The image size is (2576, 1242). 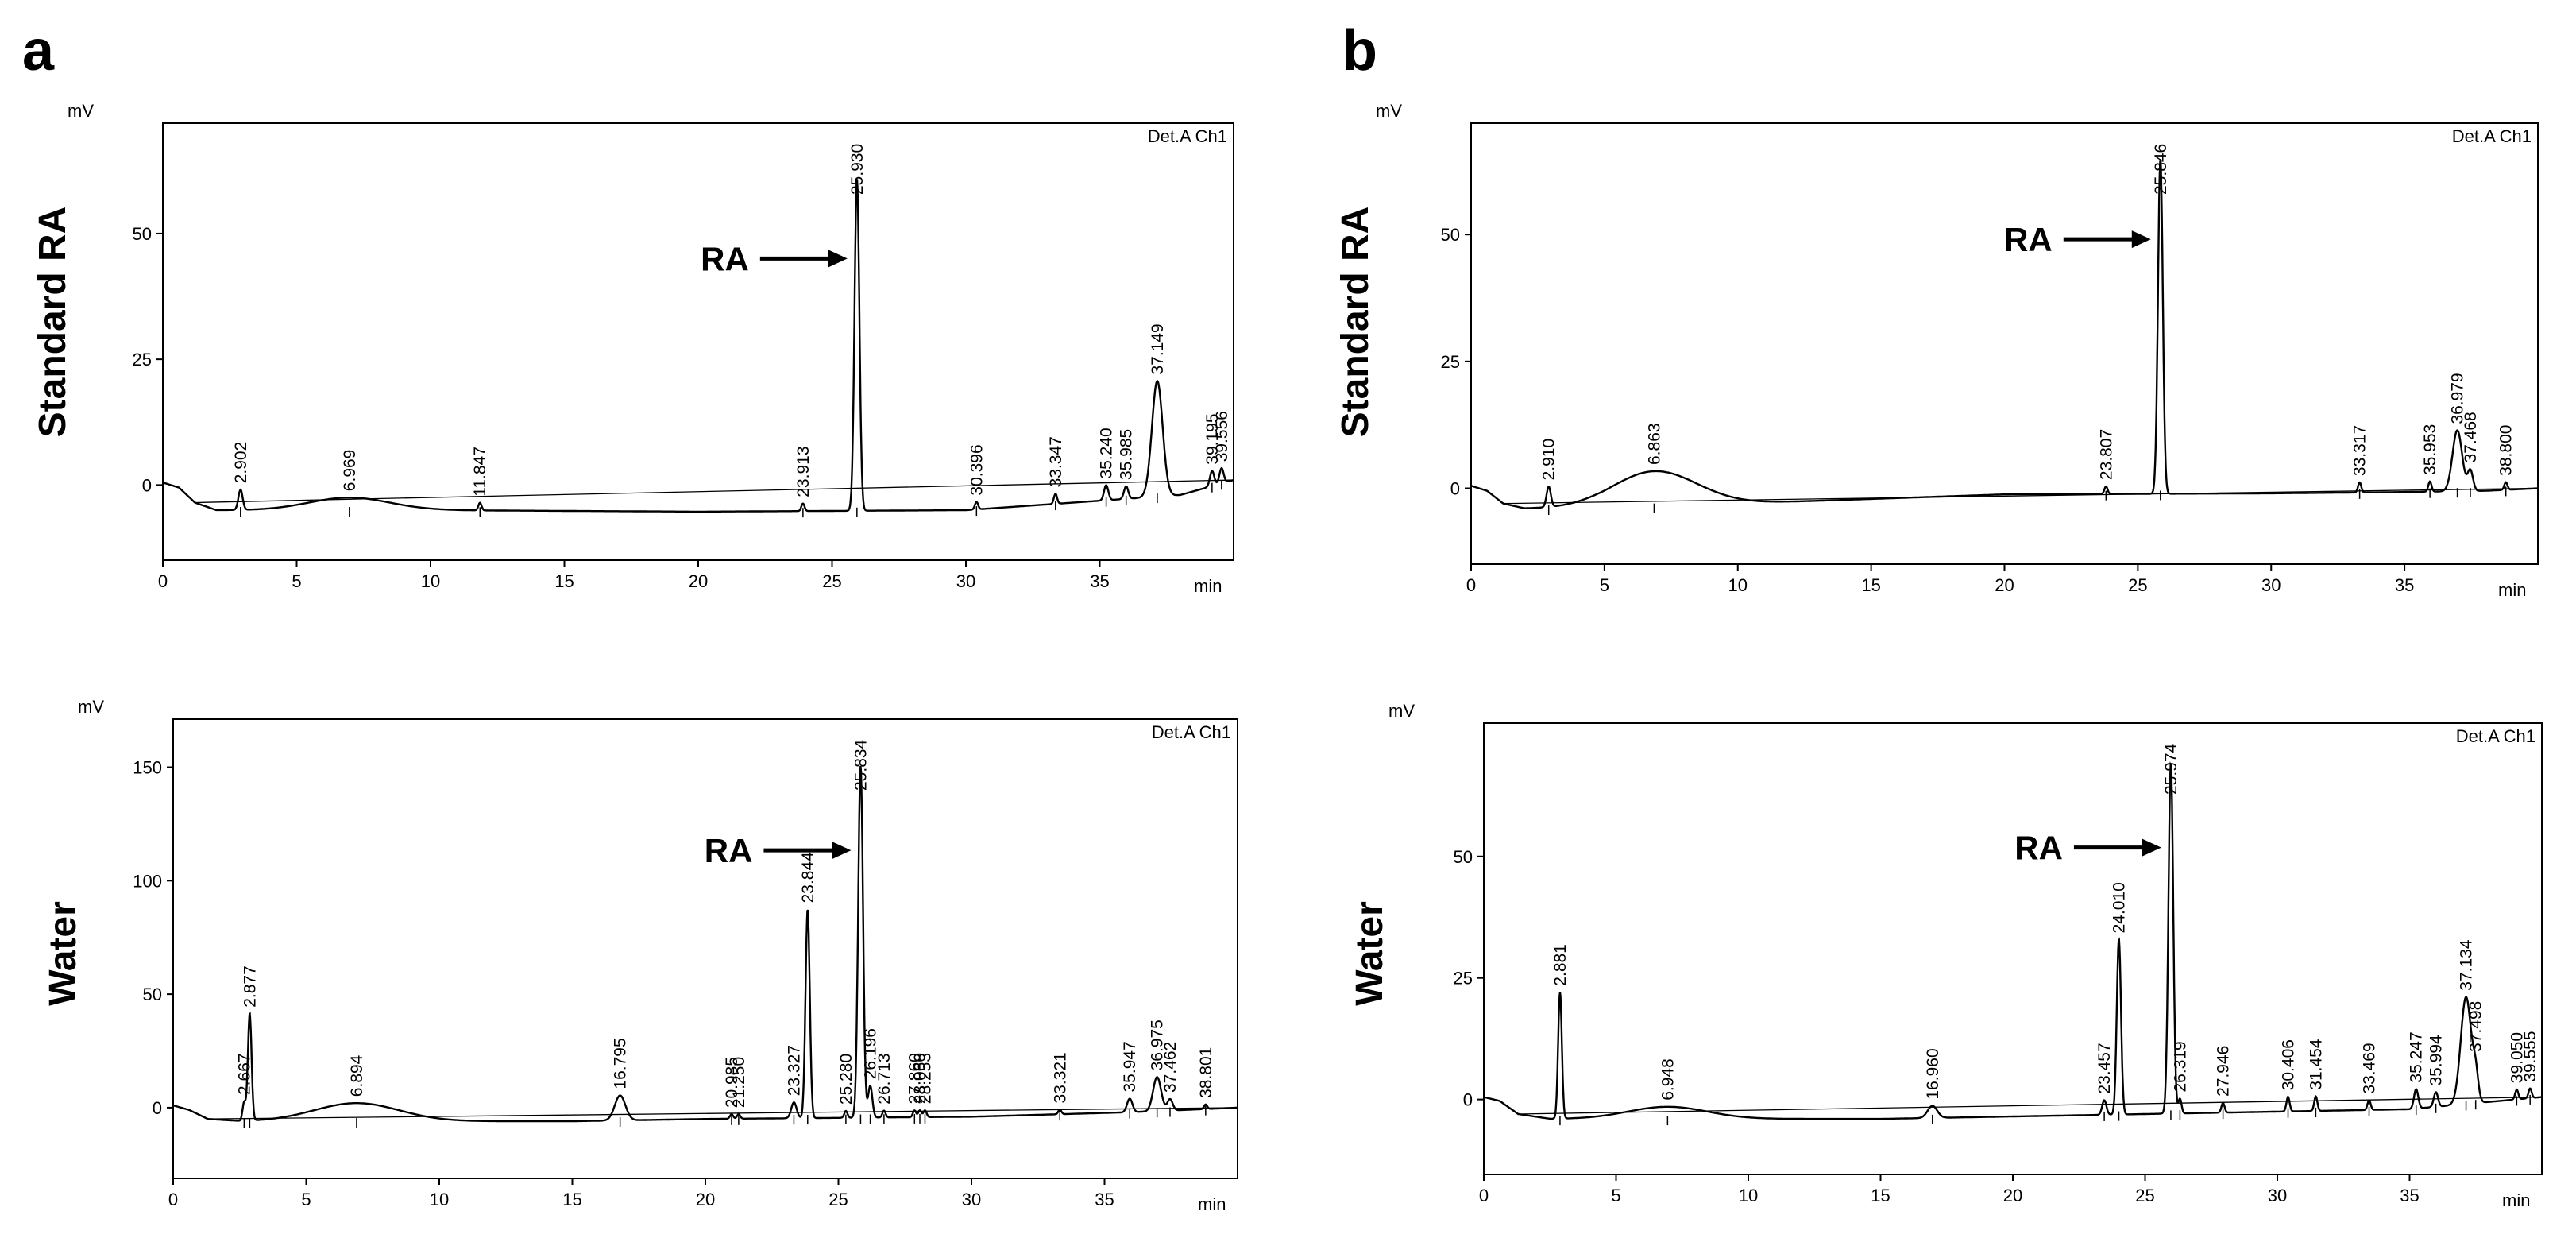 What do you see at coordinates (1933, 1073) in the screenshot?
I see `peak-label: 16.960` at bounding box center [1933, 1073].